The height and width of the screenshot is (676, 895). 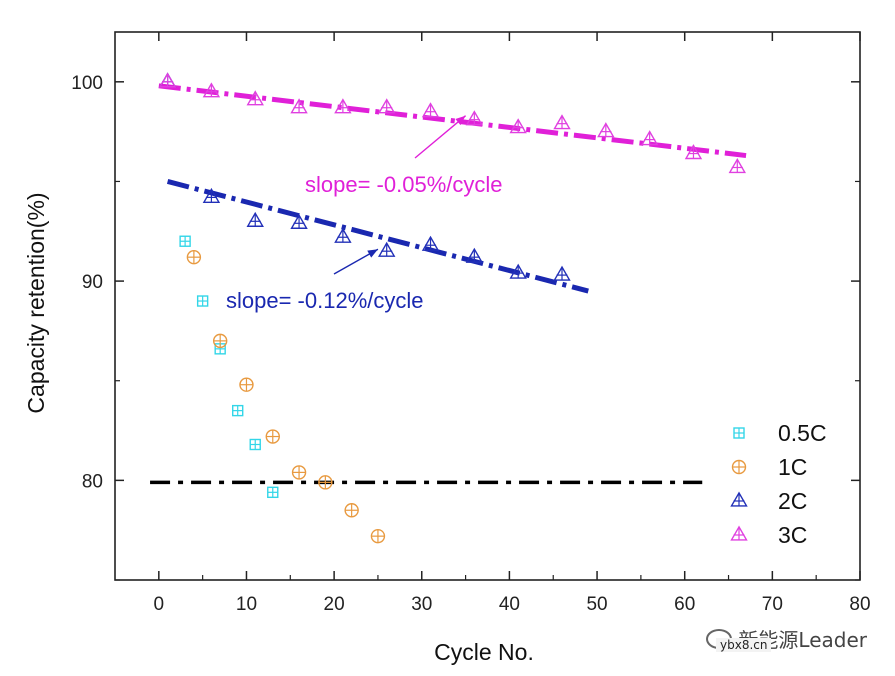 I want to click on annotations: slope= -0.05%/cycle slope= -0.12%/cycle, so click(x=364, y=214).